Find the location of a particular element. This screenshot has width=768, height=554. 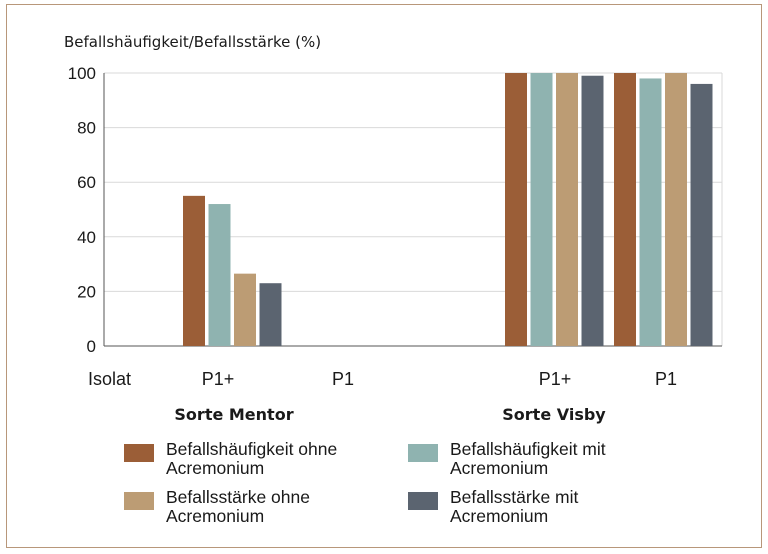

legend-item-haeufigkeit-ohne: Befallshäufigkeit ohne Acremonium is located at coordinates (255, 459).